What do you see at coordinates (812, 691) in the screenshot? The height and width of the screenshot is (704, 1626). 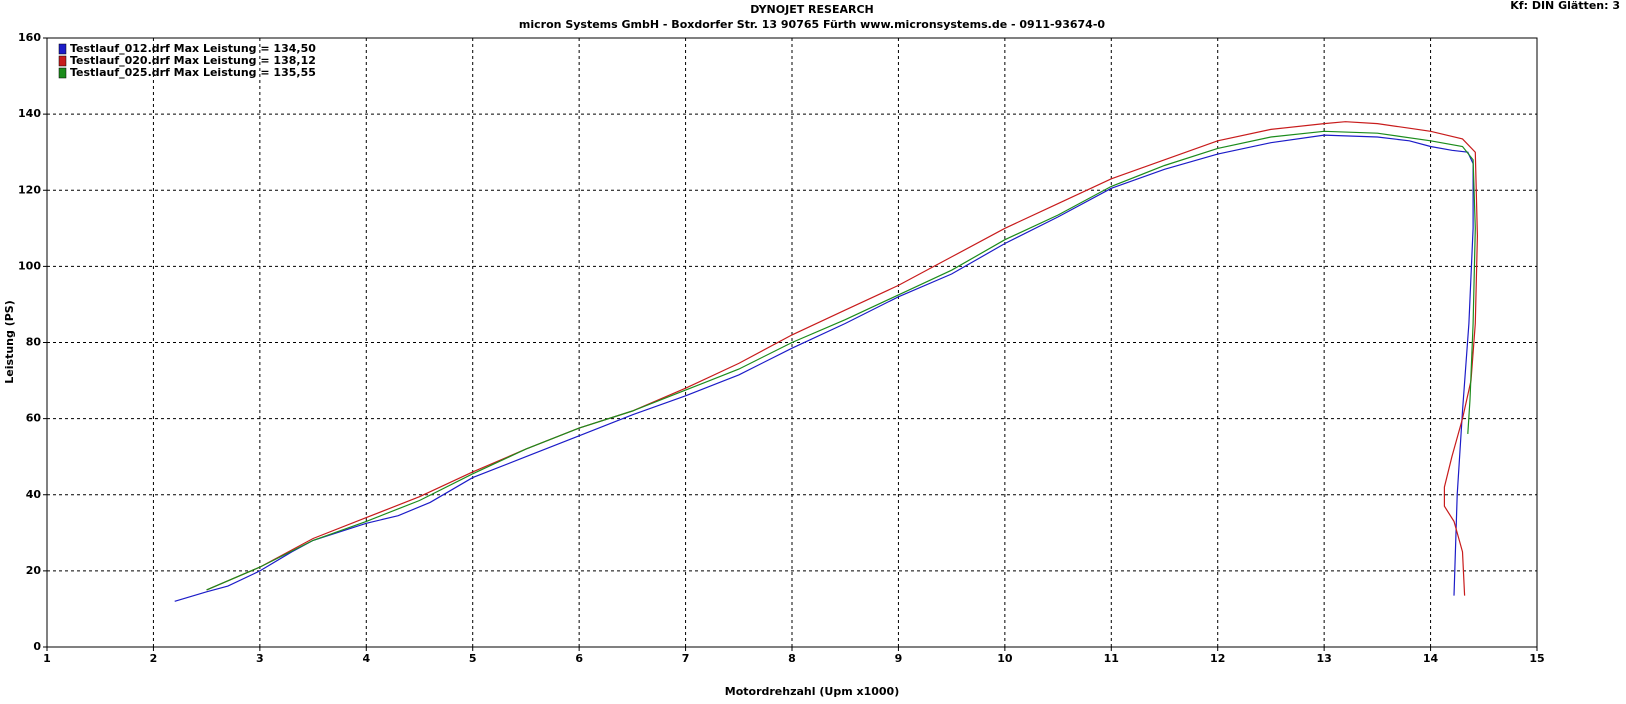 I see `x-axis-label: Motordrehzahl (Upm x1000)` at bounding box center [812, 691].